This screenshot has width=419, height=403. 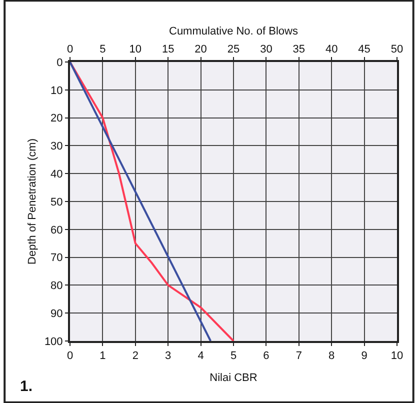 What do you see at coordinates (56, 90) in the screenshot?
I see `y-tick-label: 10` at bounding box center [56, 90].